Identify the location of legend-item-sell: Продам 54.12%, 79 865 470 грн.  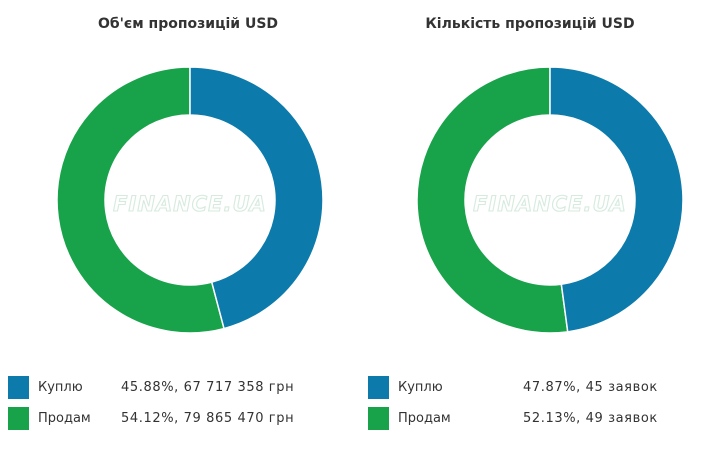
(184, 420).